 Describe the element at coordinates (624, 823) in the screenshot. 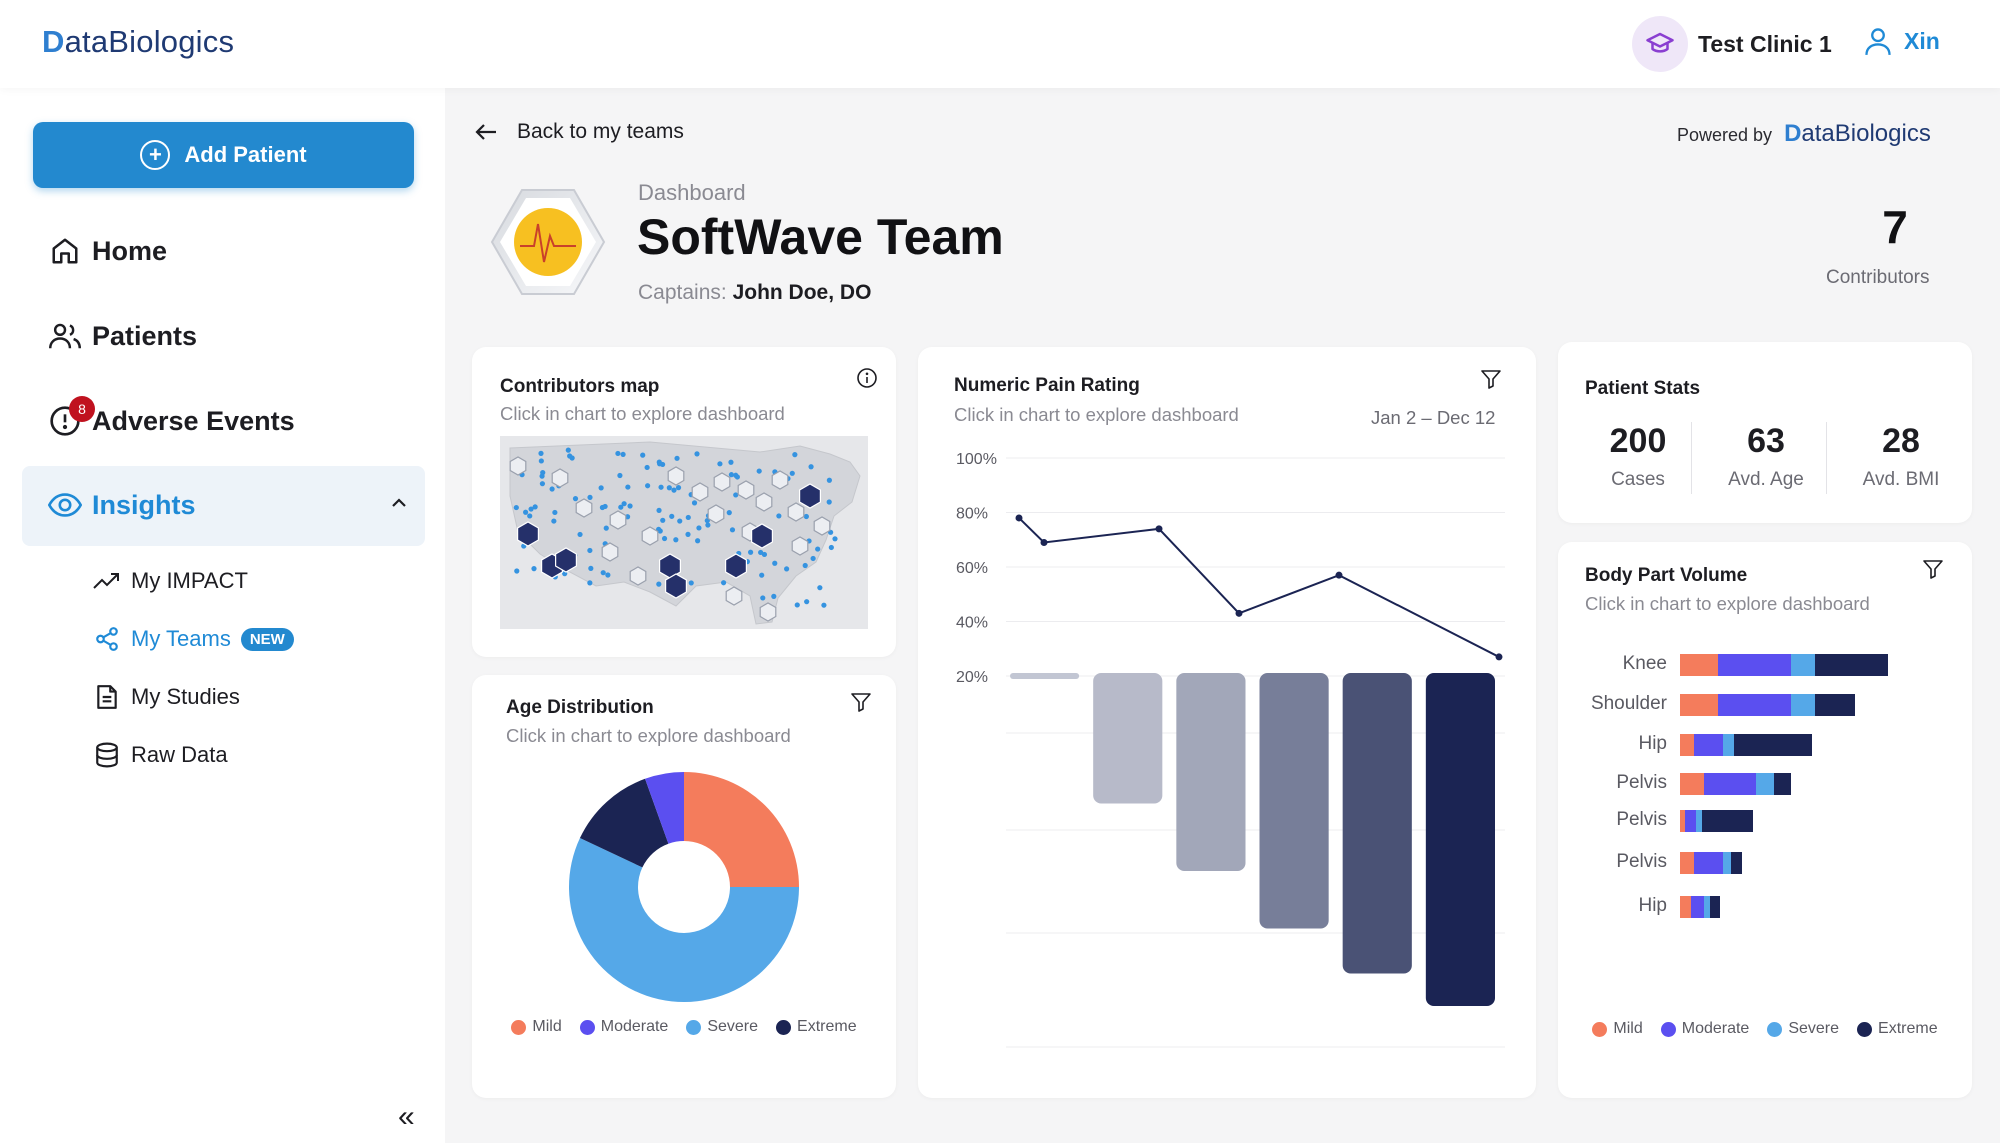

I see `donut-slice-extreme` at that location.